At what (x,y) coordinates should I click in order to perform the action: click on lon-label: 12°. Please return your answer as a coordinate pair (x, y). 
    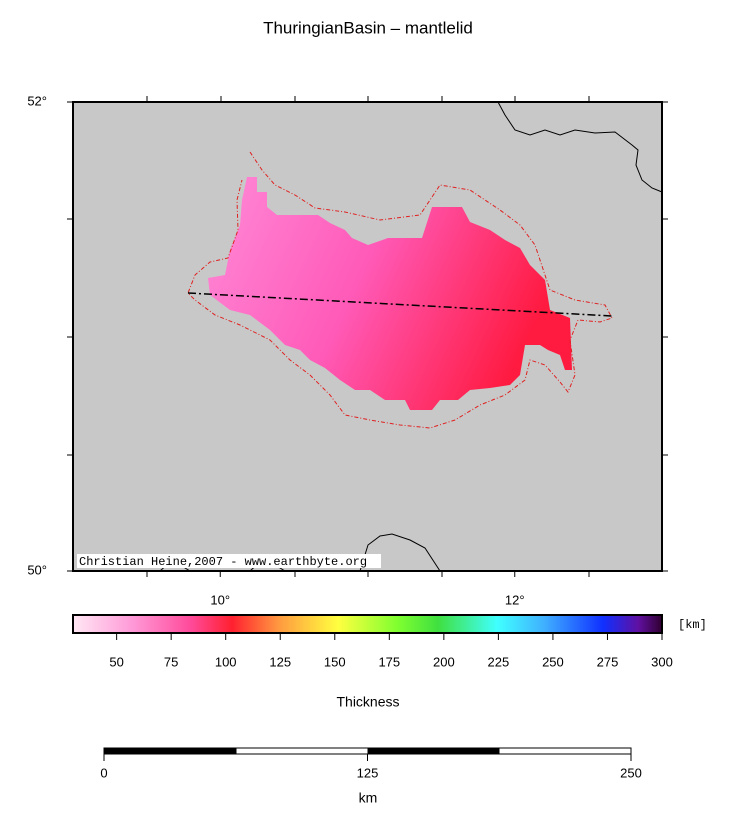
    Looking at the image, I should click on (515, 599).